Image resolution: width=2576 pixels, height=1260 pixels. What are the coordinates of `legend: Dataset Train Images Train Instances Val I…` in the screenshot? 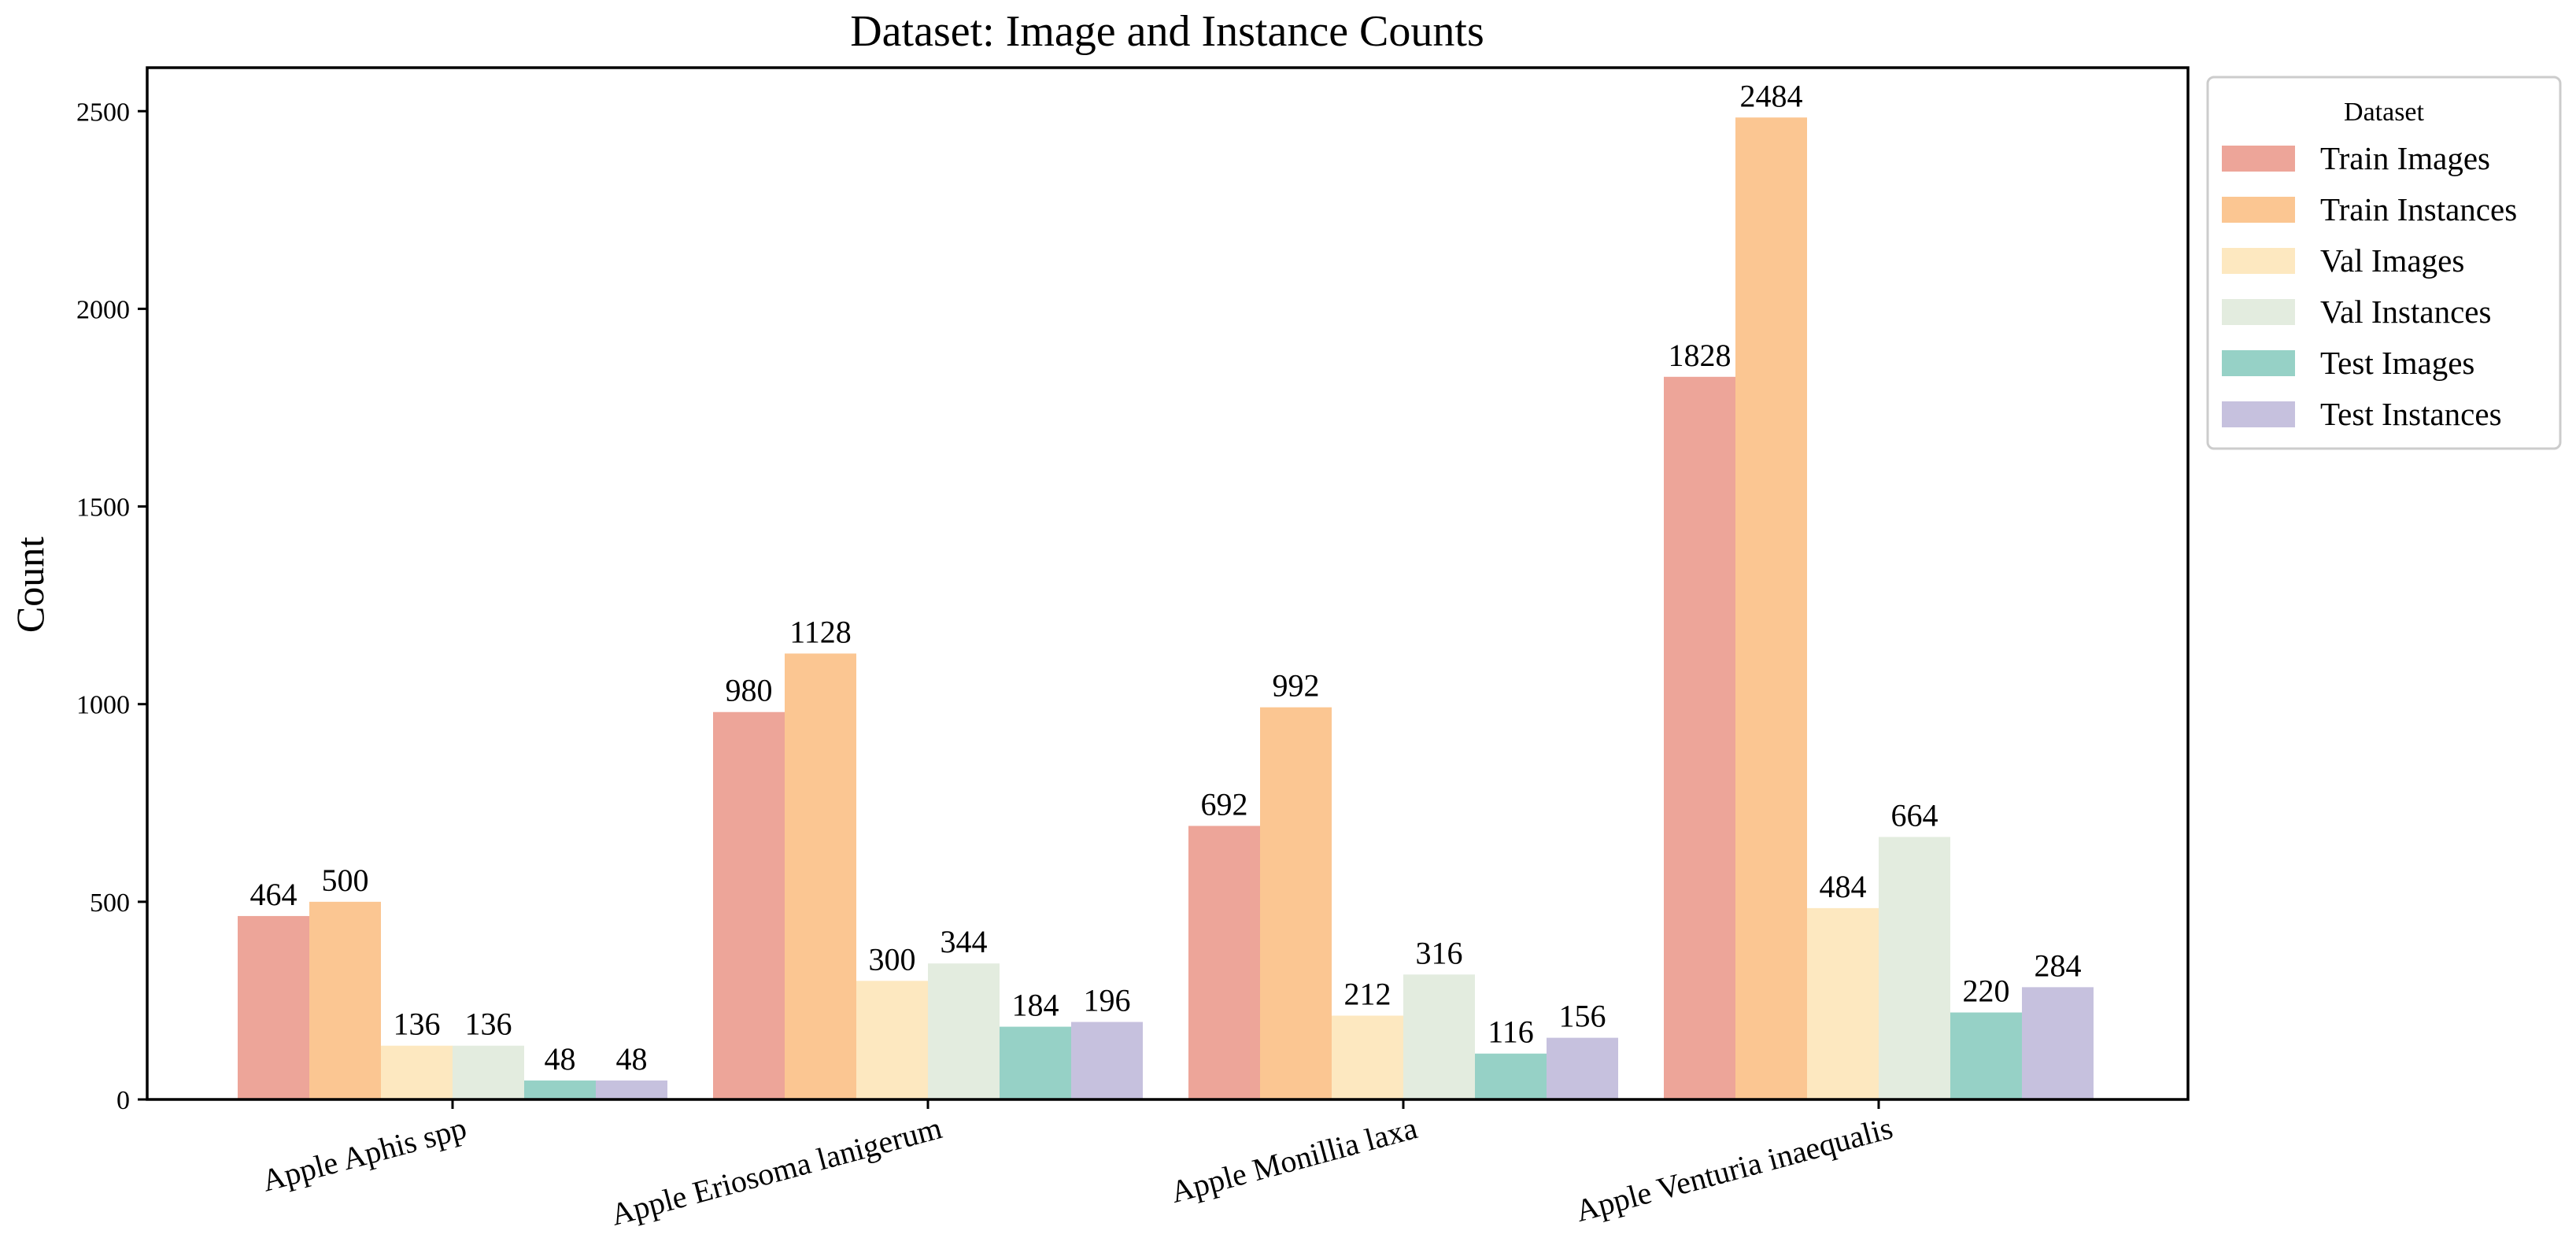 It's located at (2384, 263).